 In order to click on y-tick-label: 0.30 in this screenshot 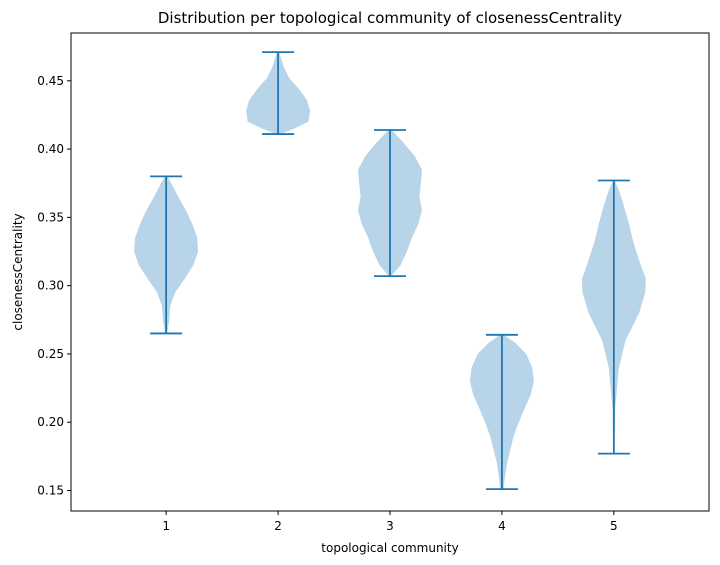, I will do `click(50, 286)`.